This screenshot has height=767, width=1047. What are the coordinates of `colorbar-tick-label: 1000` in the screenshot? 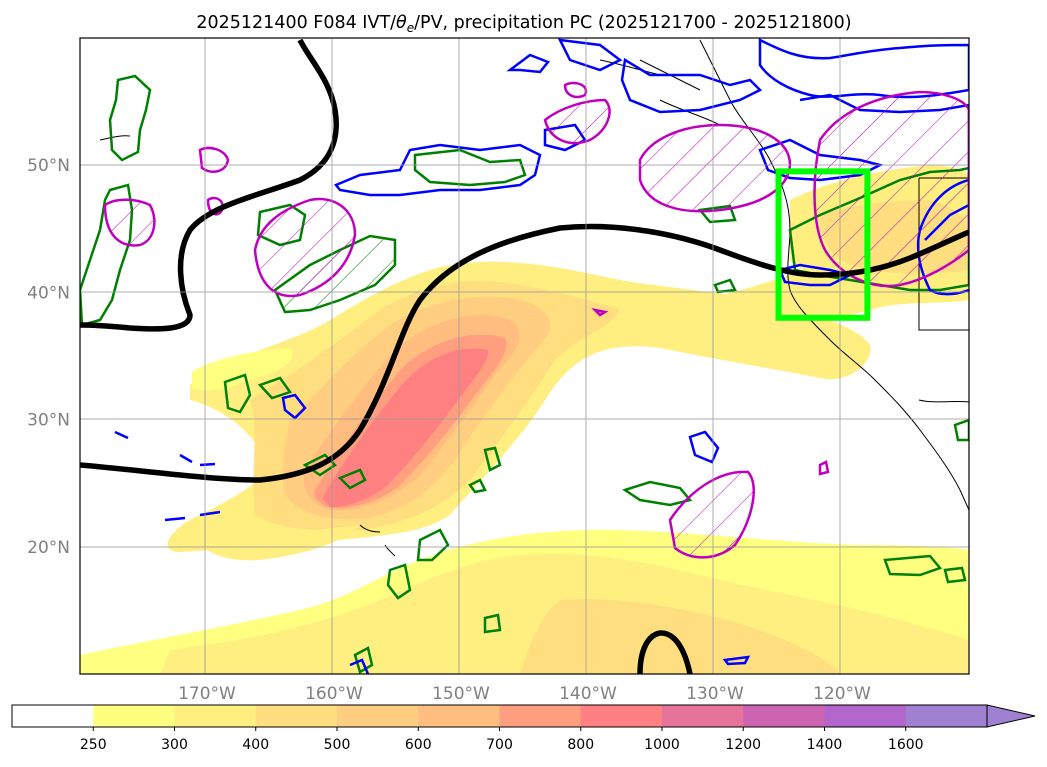 It's located at (662, 745).